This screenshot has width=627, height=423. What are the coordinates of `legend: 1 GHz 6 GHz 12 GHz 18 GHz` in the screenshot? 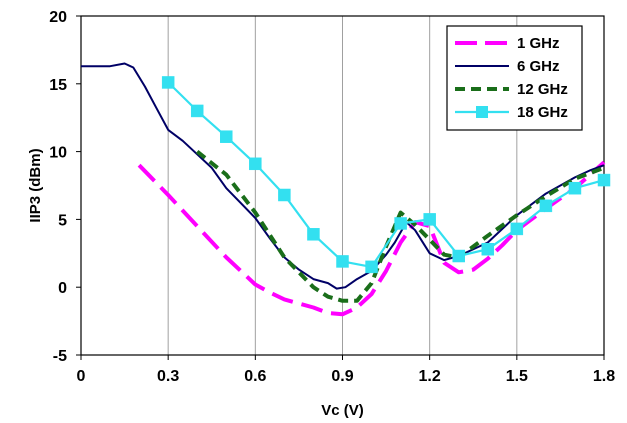 It's located at (514, 78).